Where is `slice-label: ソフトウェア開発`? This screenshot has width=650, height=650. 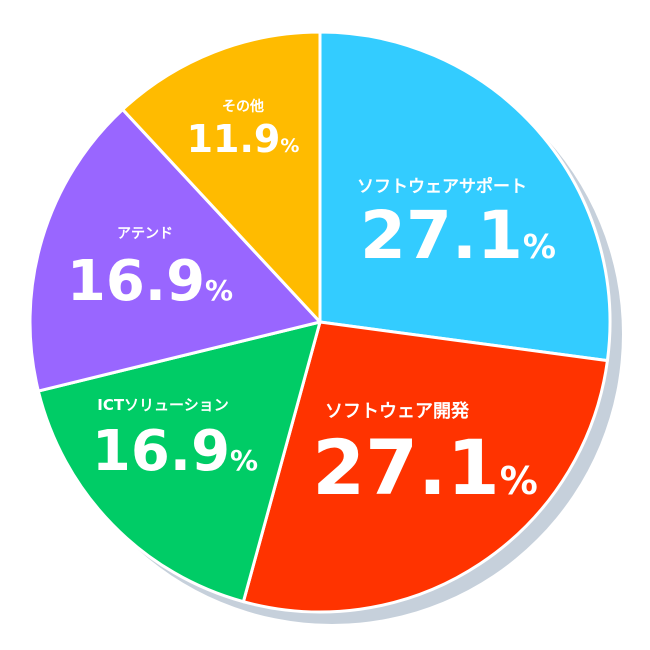
slice-label: ソフトウェア開発 is located at coordinates (397, 411).